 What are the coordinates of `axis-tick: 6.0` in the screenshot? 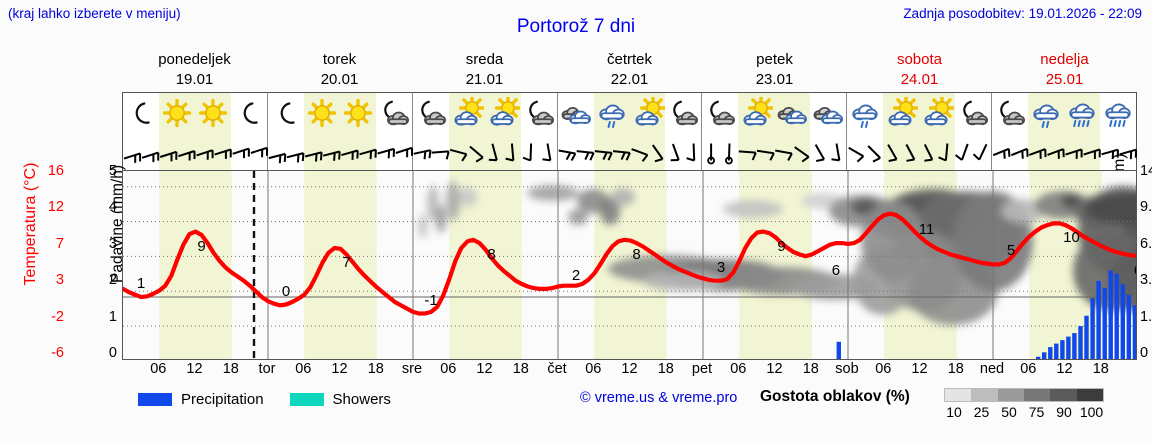 It's located at (1146, 243).